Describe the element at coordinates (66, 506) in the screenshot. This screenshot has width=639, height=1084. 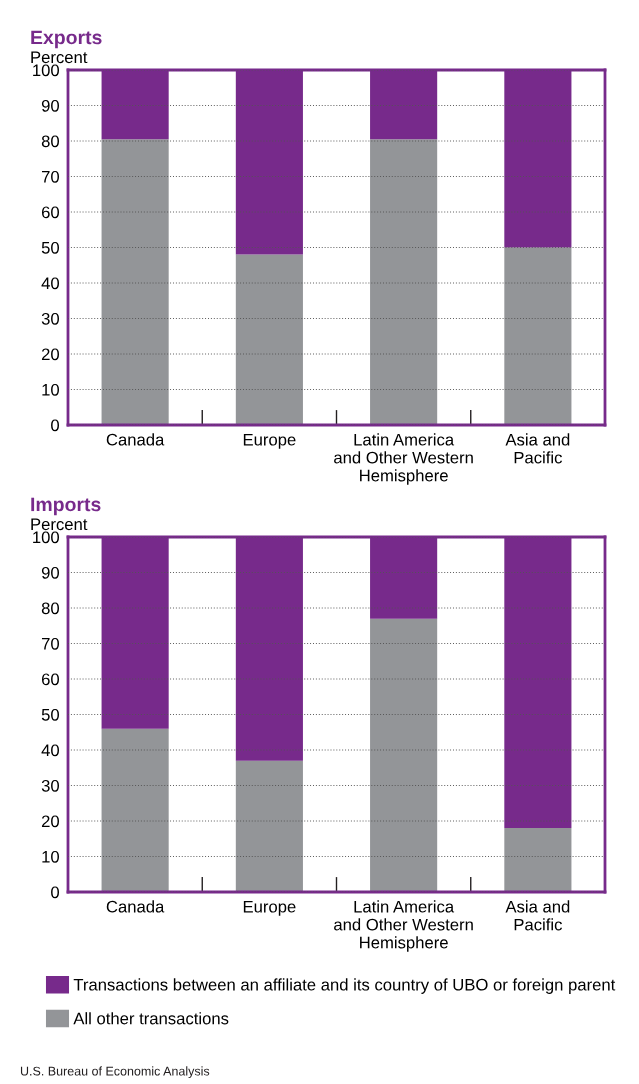
I see `chart-title: Imports` at that location.